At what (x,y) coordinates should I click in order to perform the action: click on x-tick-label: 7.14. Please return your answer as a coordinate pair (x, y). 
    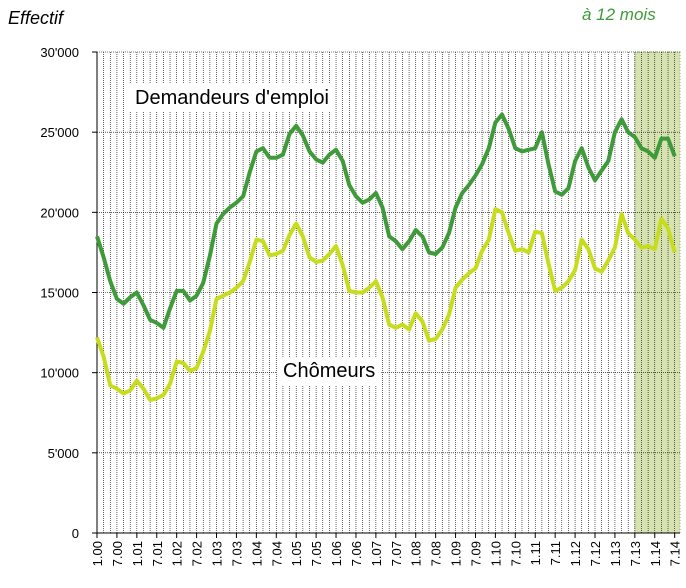
    Looking at the image, I should click on (675, 553).